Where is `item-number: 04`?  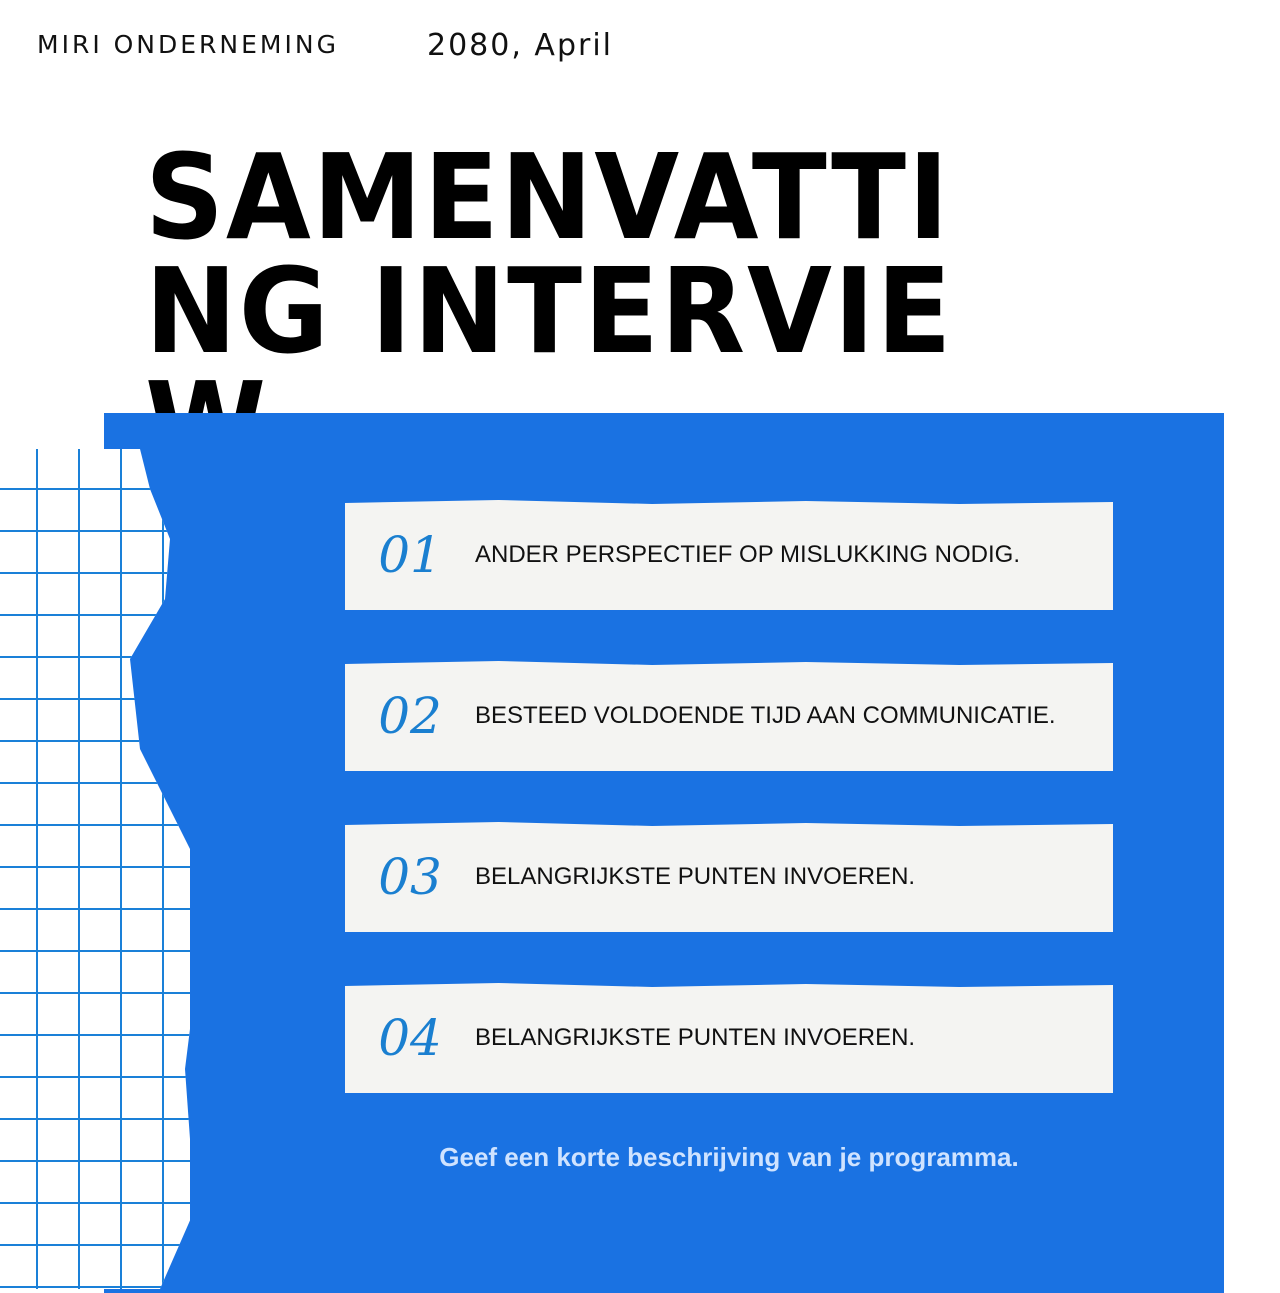 item-number: 04 is located at coordinates (410, 1038).